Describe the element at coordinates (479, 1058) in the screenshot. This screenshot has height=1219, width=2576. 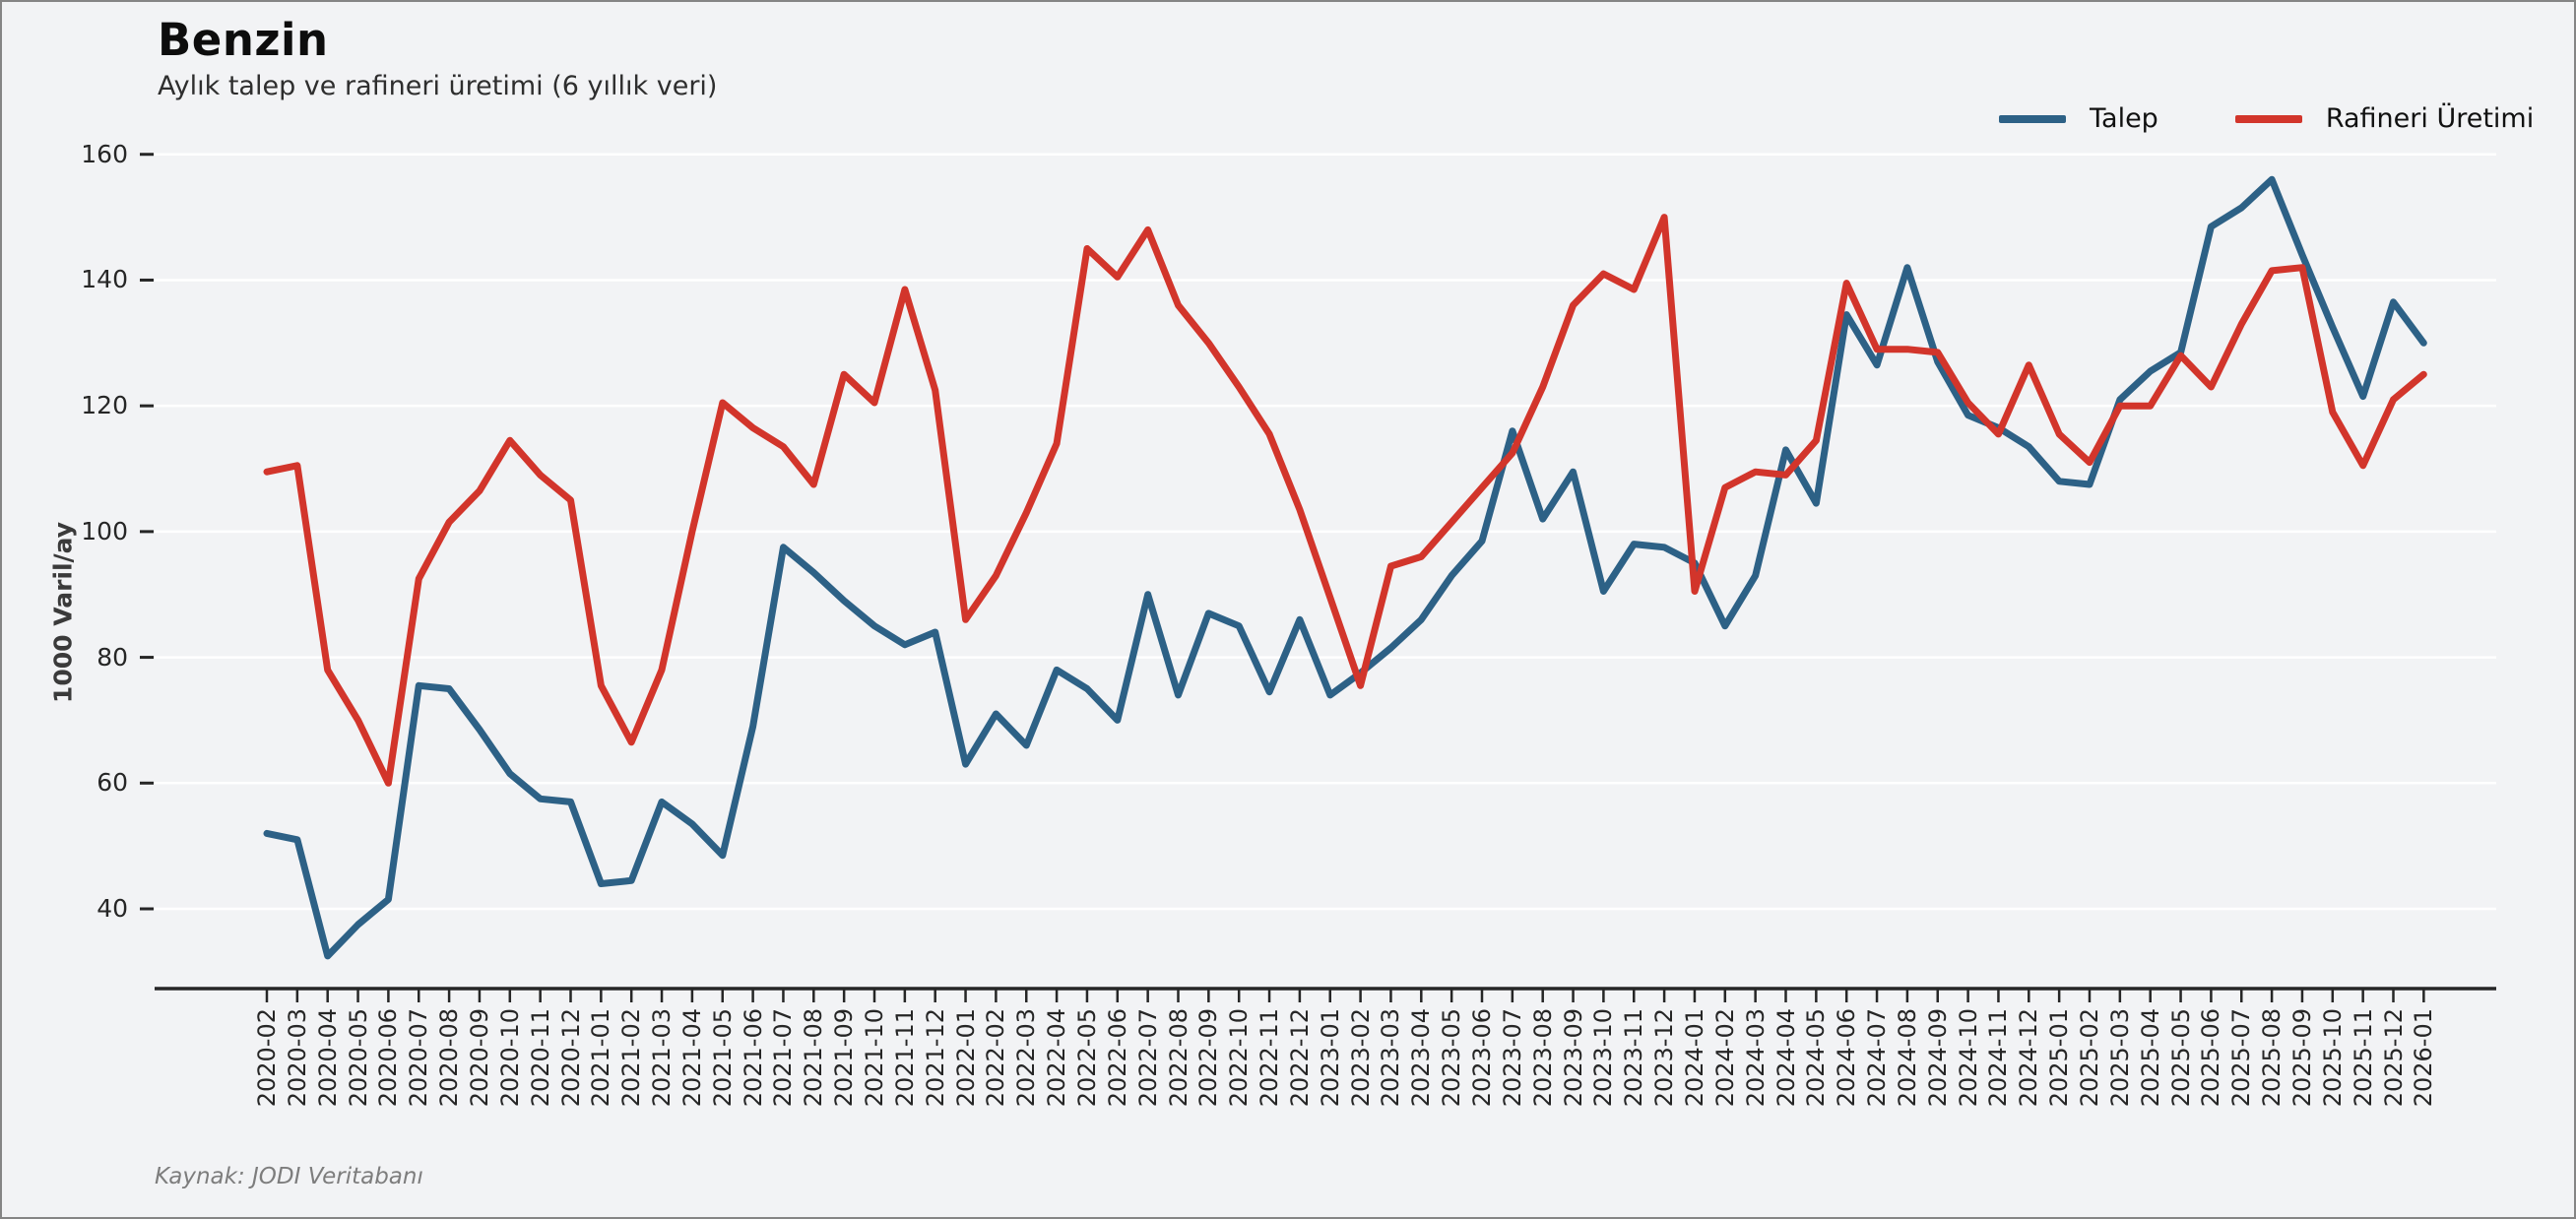
I see `x-tick-label-2020-09: 2020-09` at that location.